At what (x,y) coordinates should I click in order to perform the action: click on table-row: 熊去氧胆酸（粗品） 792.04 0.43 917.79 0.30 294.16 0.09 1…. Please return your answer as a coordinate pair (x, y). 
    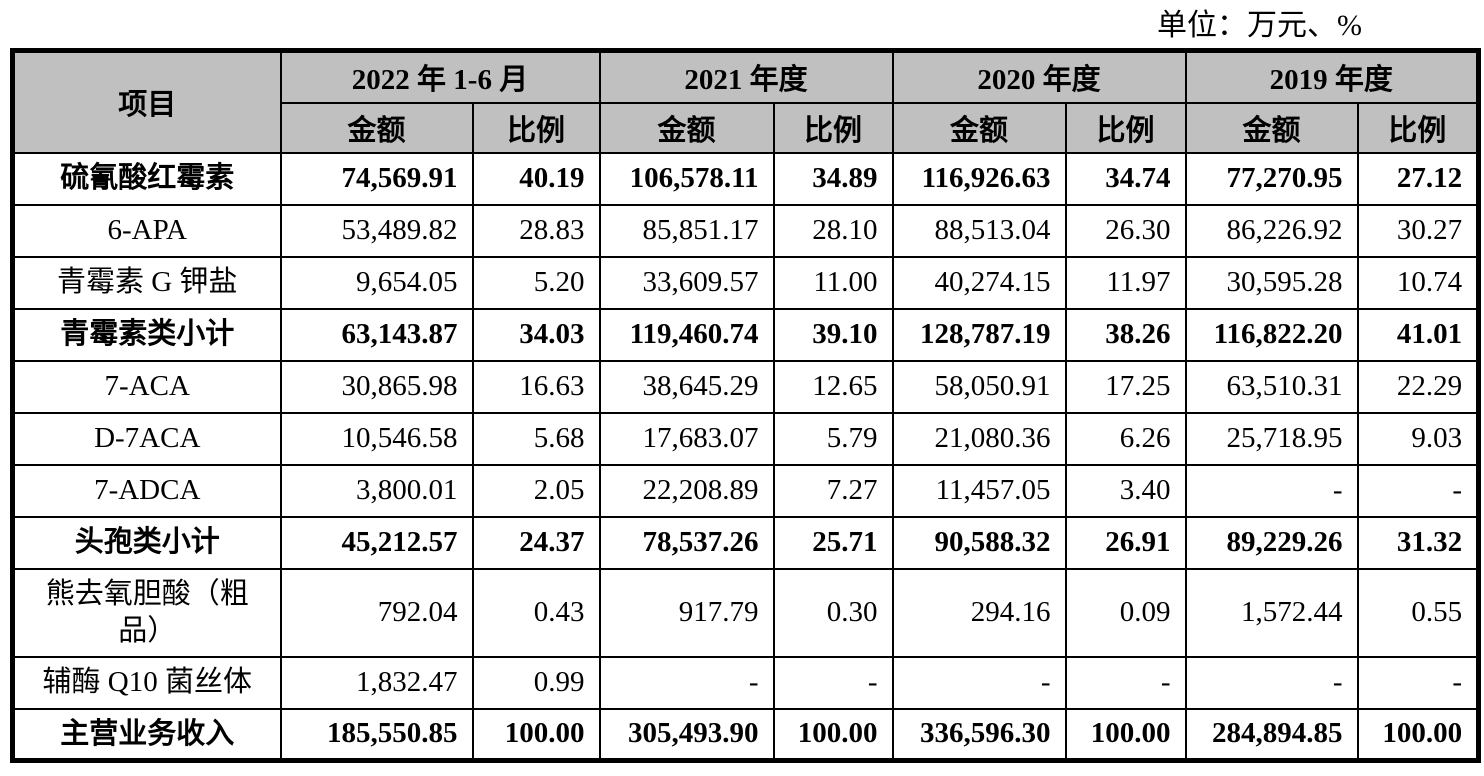
    Looking at the image, I should click on (745, 612).